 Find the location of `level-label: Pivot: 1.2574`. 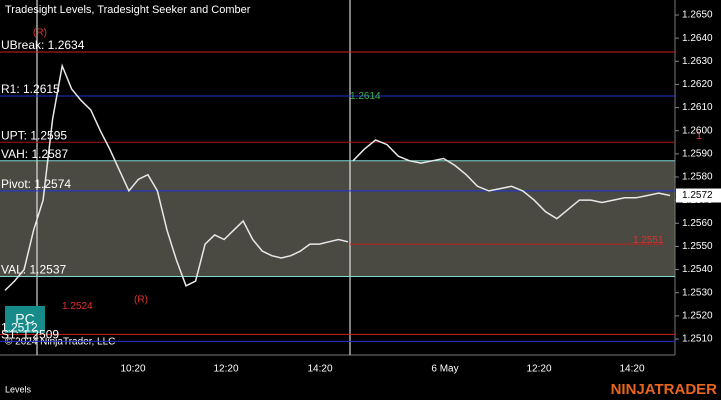

level-label: Pivot: 1.2574 is located at coordinates (36, 184).